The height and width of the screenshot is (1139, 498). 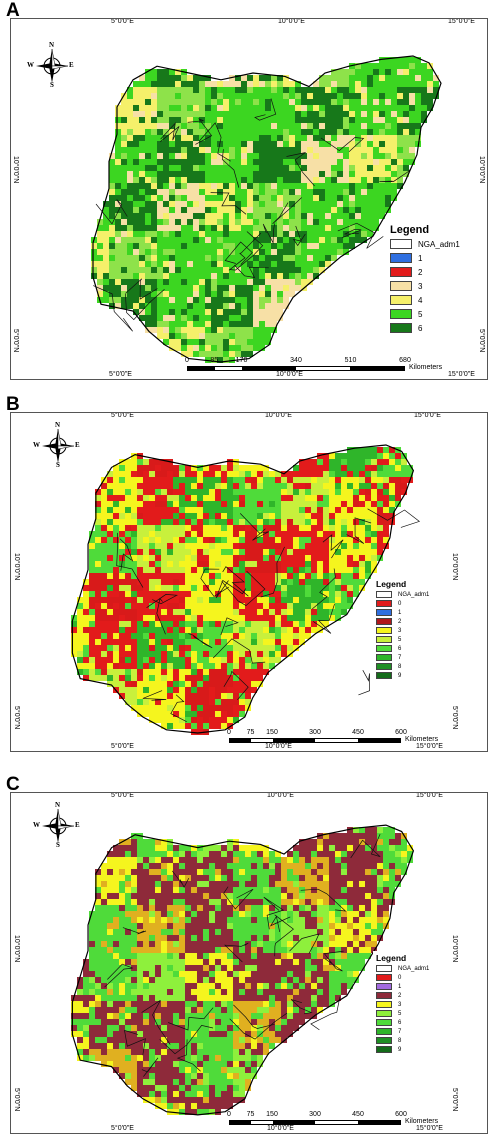 I want to click on scale-bar-tick: 680, so click(x=405, y=360).